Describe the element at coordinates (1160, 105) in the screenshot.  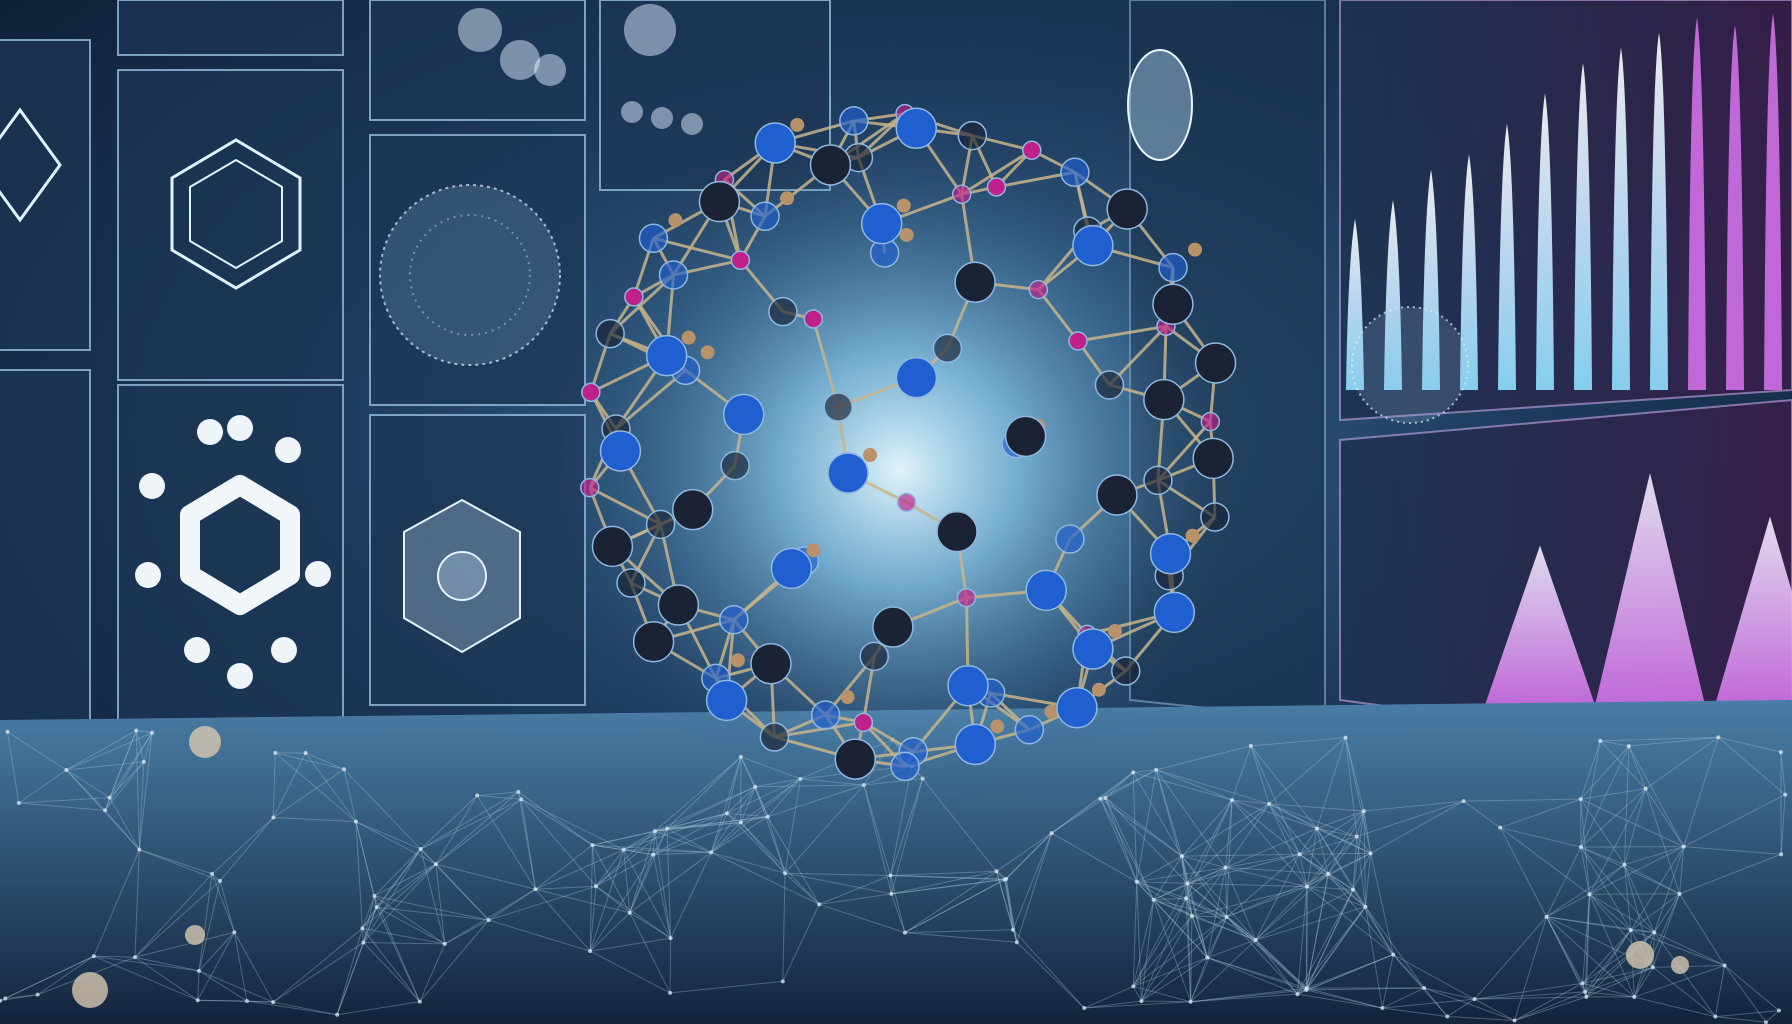
I see `lens-disk-icon` at that location.